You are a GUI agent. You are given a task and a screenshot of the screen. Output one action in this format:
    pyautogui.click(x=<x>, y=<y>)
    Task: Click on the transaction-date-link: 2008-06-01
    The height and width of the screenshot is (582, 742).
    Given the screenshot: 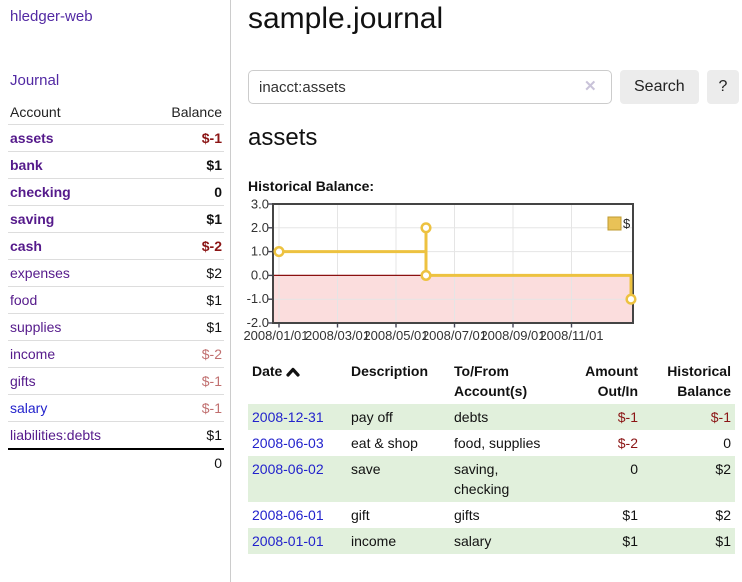 What is the action you would take?
    pyautogui.click(x=288, y=515)
    